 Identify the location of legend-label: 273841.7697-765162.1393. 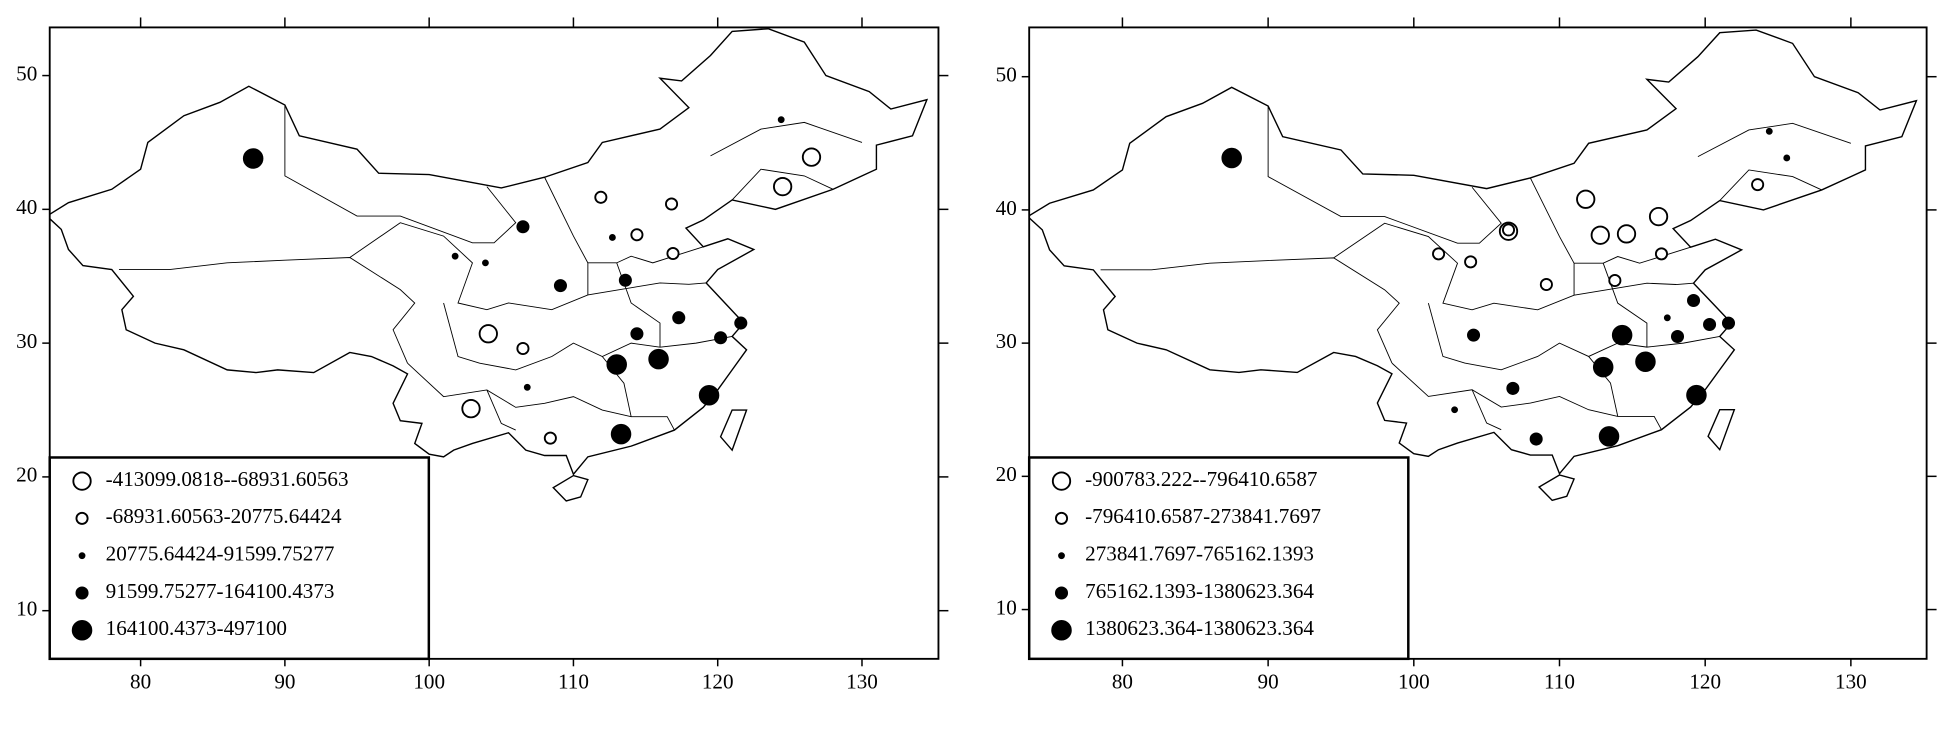
(1199, 554).